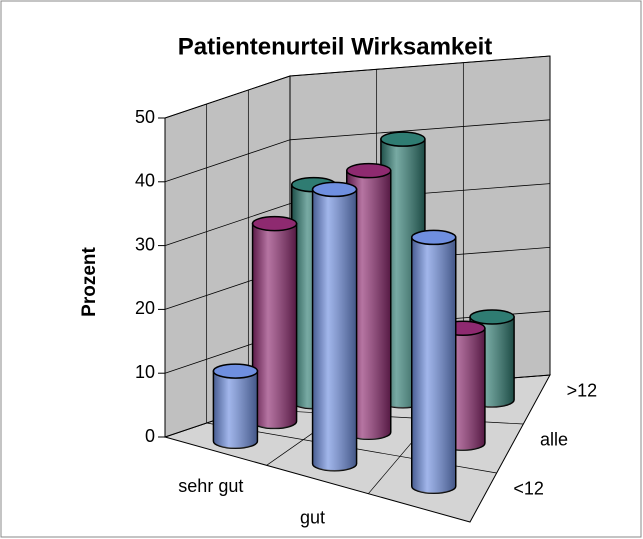  What do you see at coordinates (145, 308) in the screenshot?
I see `y-tick-label: 20` at bounding box center [145, 308].